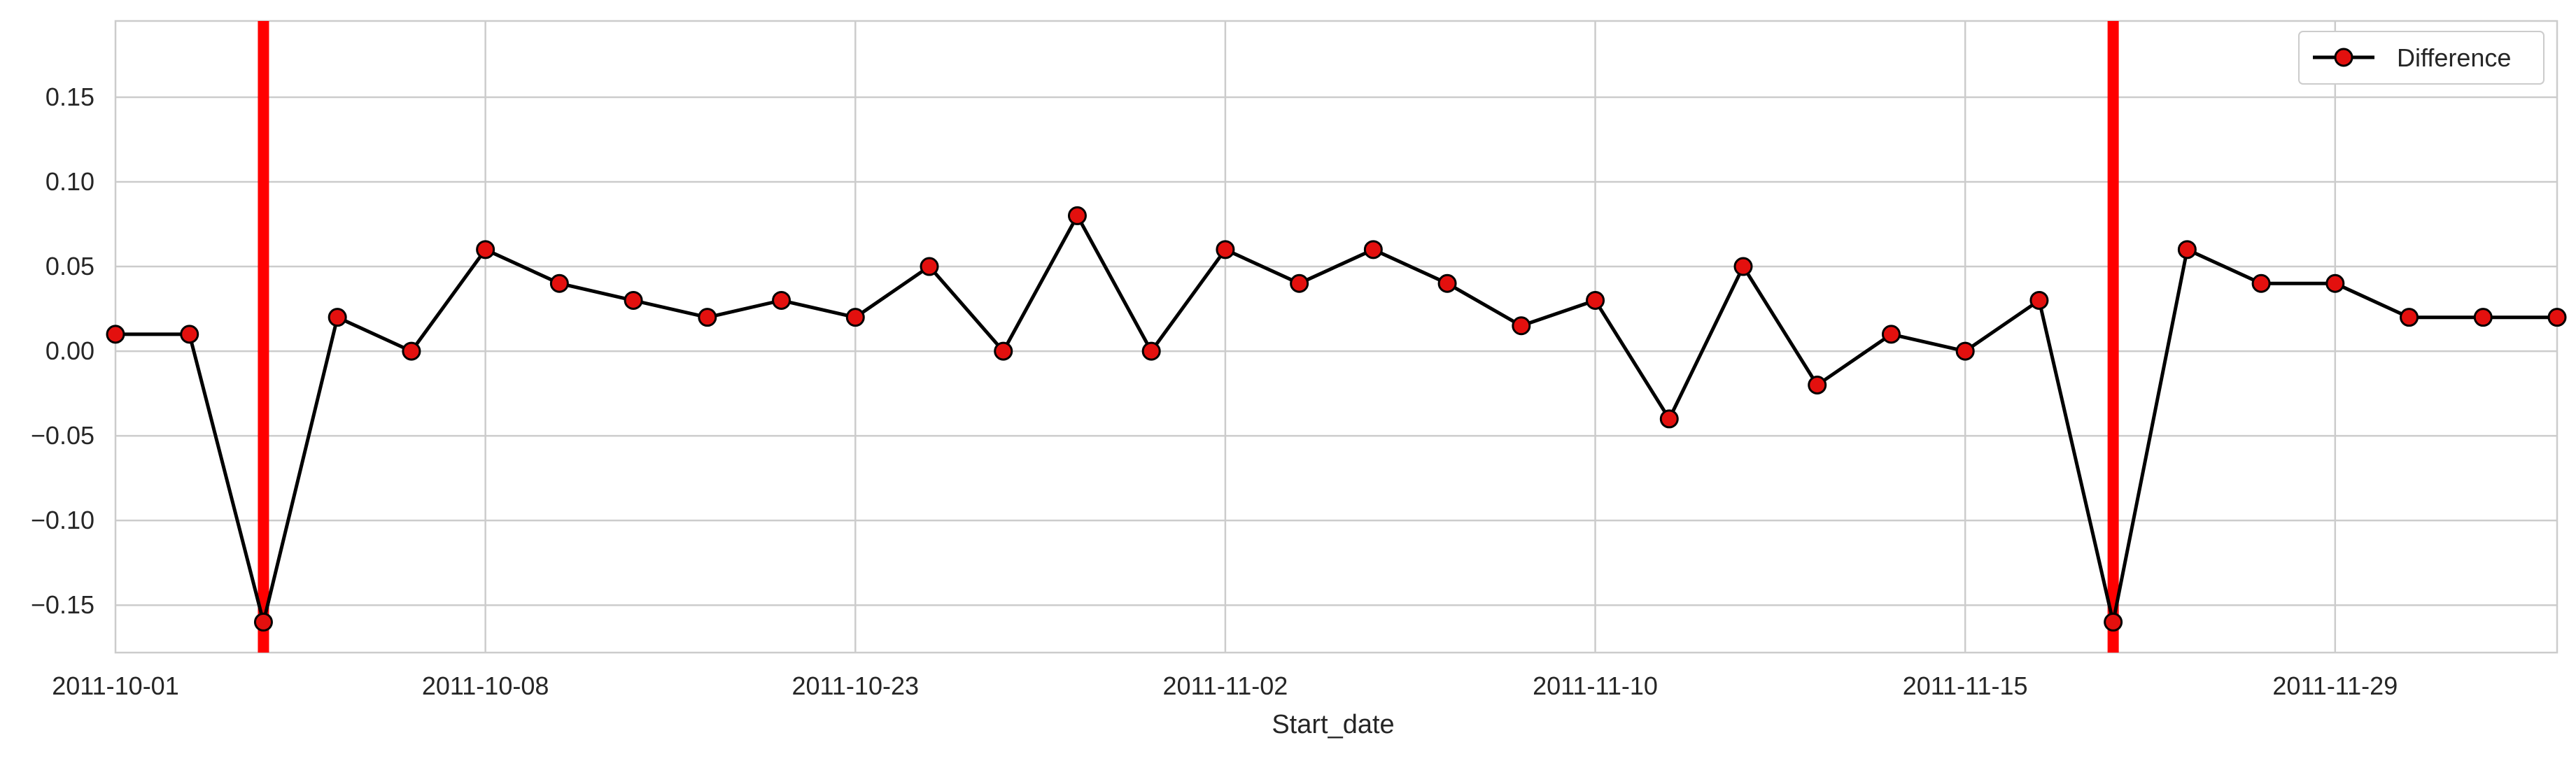 The width and height of the screenshot is (2576, 761). What do you see at coordinates (1595, 686) in the screenshot?
I see `x-tick-label: 2011-11-10` at bounding box center [1595, 686].